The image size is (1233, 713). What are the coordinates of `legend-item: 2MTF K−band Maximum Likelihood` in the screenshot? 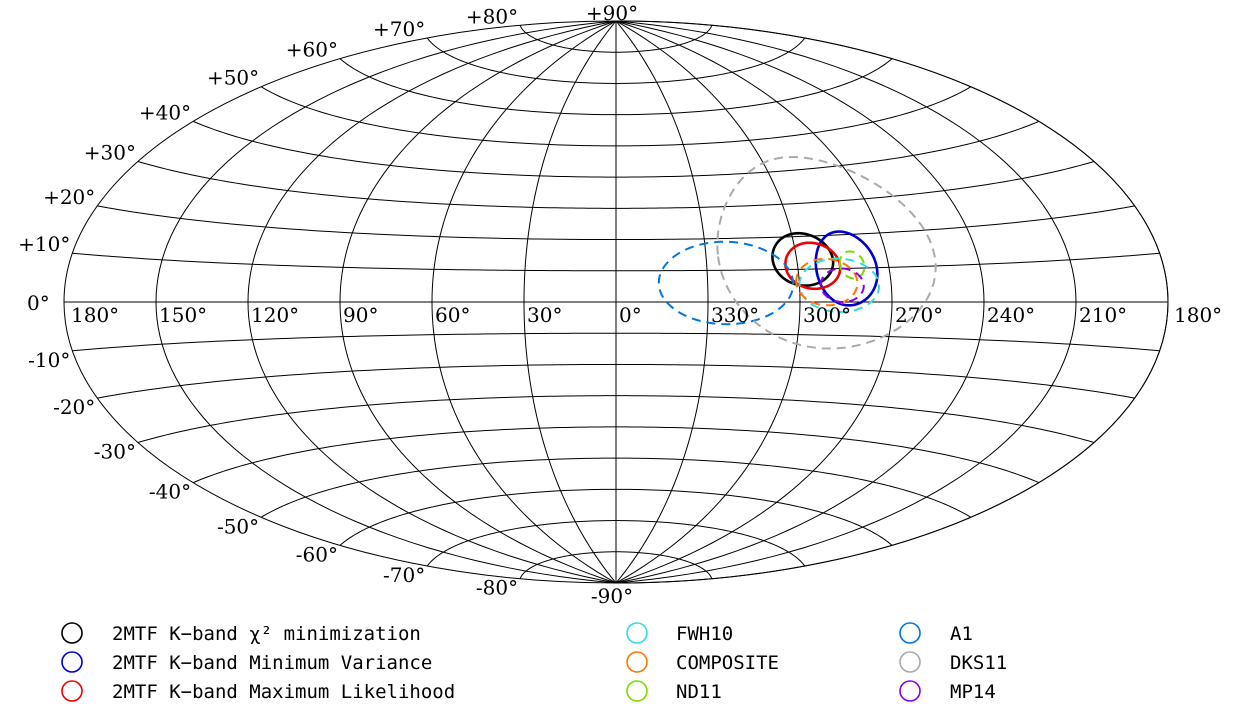 It's located at (258, 691).